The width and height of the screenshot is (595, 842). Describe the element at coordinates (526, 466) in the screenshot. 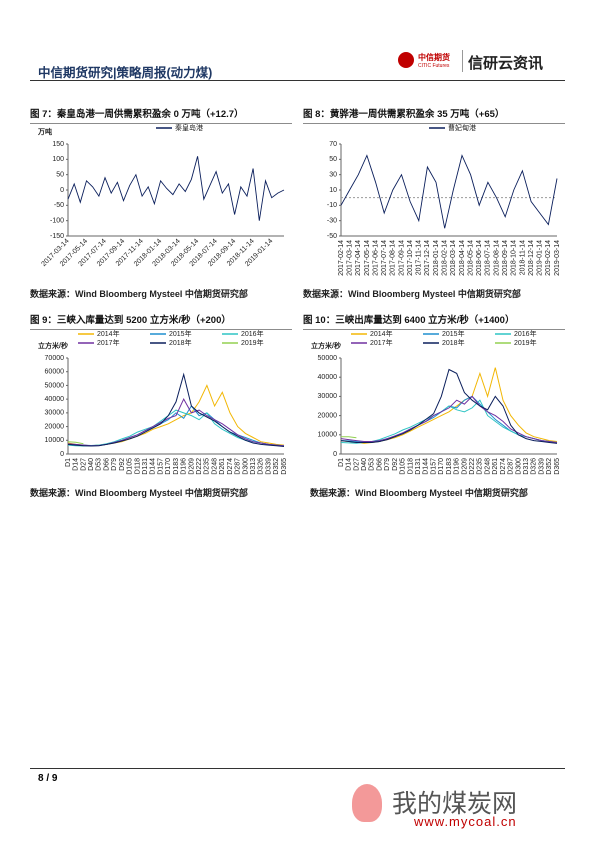

I see `x-tick-label: D313` at that location.